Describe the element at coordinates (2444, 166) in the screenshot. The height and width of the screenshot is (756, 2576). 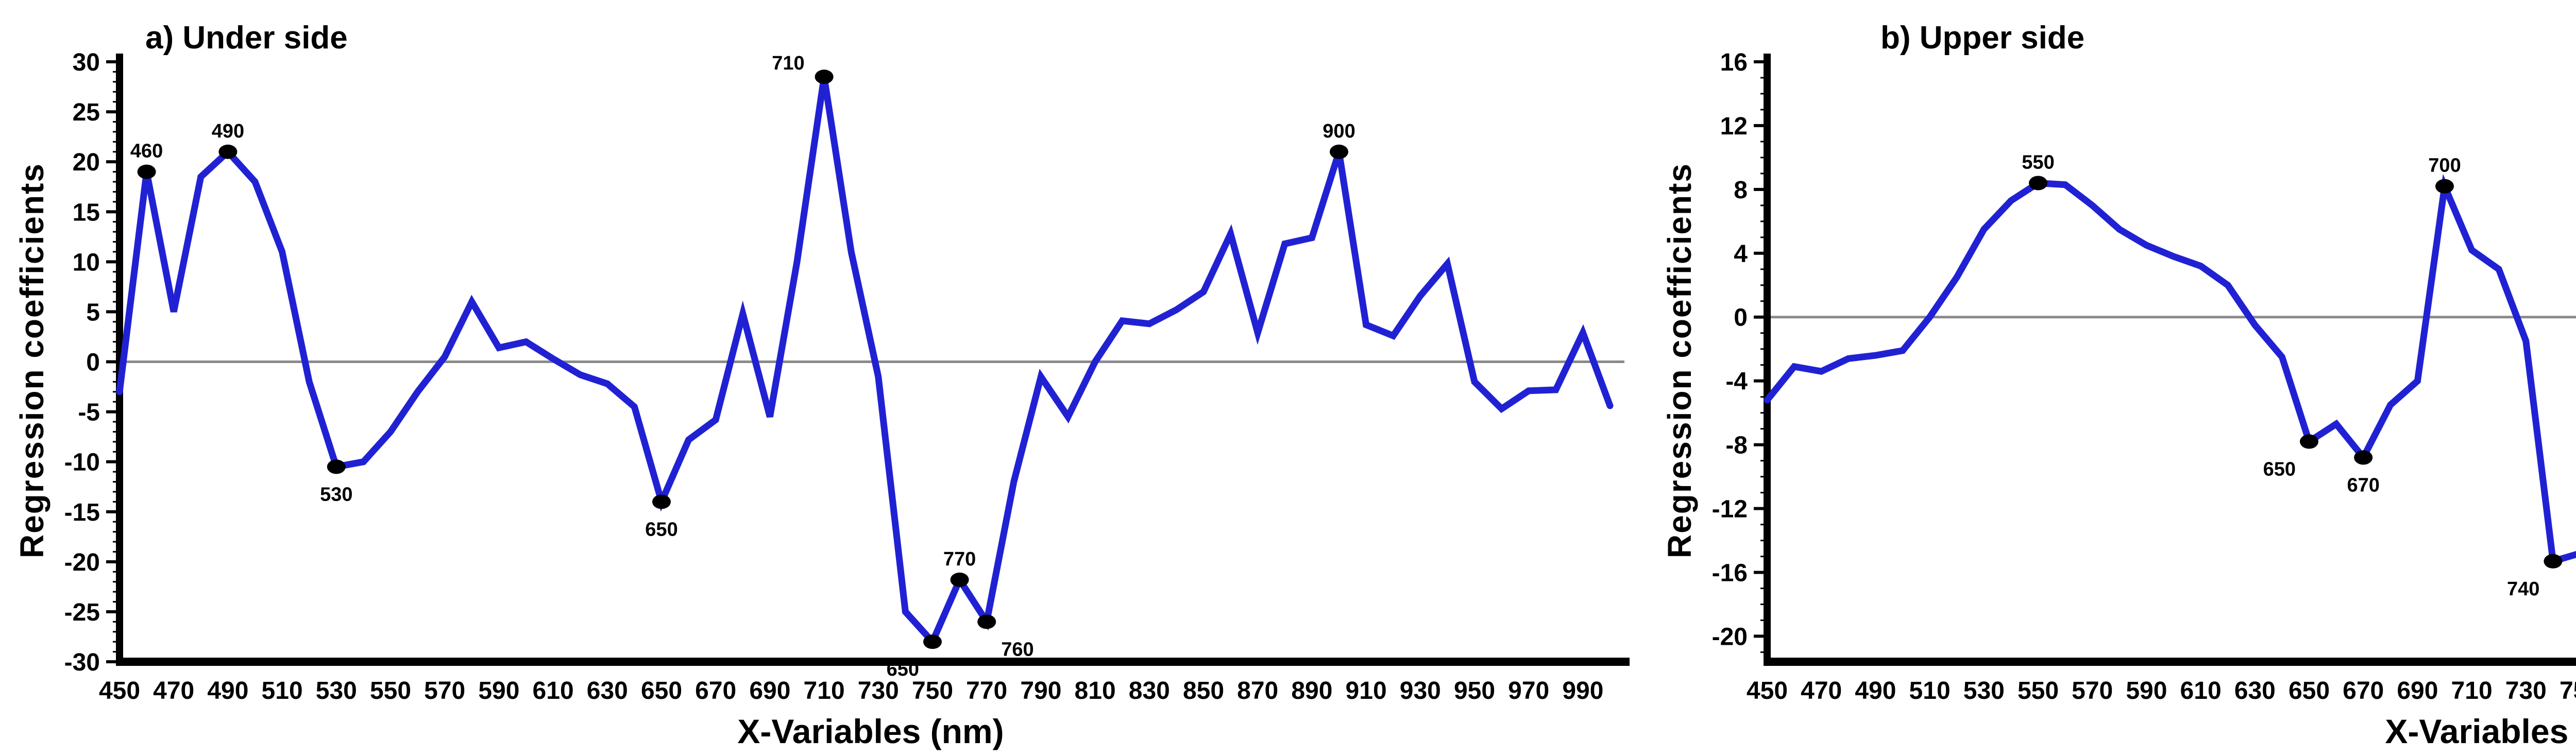
I see `data-point-label: 700` at that location.